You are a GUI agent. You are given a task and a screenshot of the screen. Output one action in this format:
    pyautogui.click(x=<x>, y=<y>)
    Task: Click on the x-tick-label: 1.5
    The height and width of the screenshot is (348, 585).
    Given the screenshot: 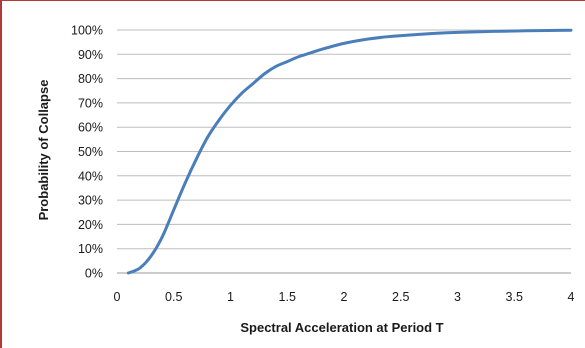 What is the action you would take?
    pyautogui.click(x=287, y=297)
    